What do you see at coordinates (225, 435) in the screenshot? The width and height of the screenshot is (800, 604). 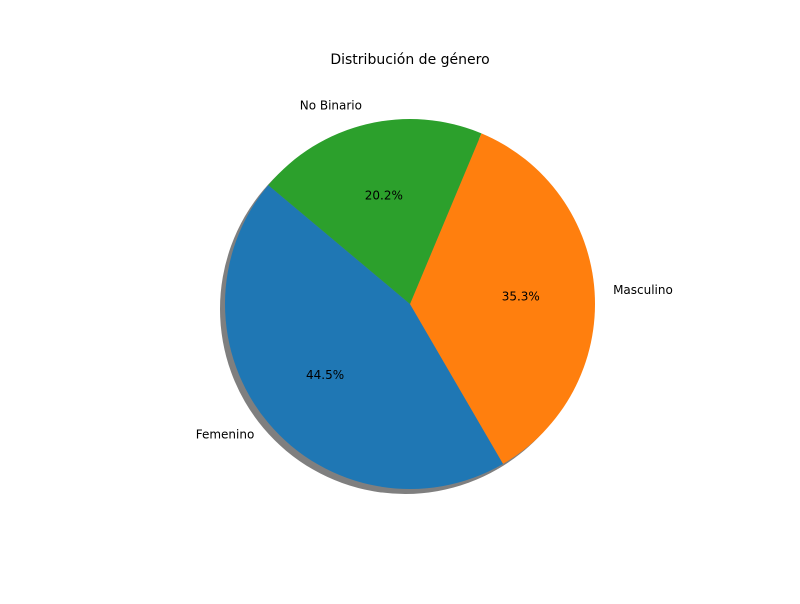 I see `pie-label-femenino: Femenino` at bounding box center [225, 435].